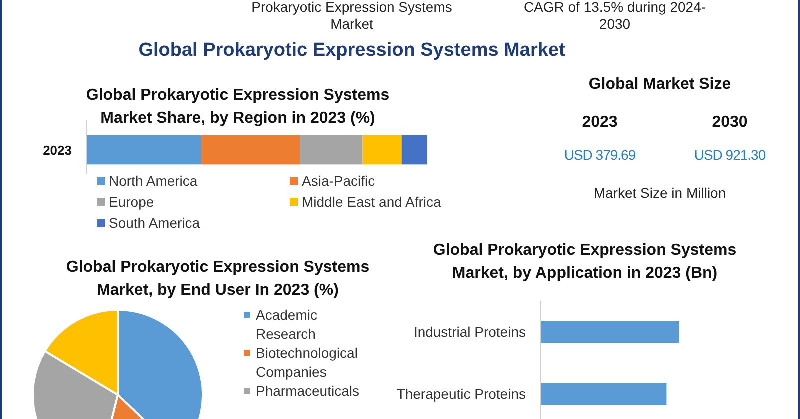 The image size is (800, 419). What do you see at coordinates (600, 155) in the screenshot?
I see `data-label: USD 379.69` at bounding box center [600, 155].